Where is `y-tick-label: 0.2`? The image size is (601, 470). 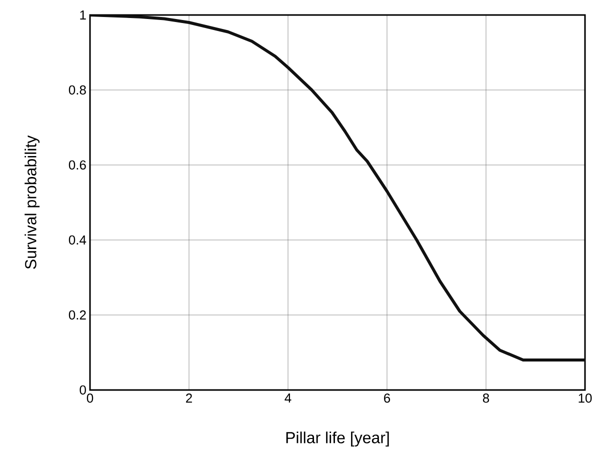
y-tick-label: 0.2 is located at coordinates (77, 315).